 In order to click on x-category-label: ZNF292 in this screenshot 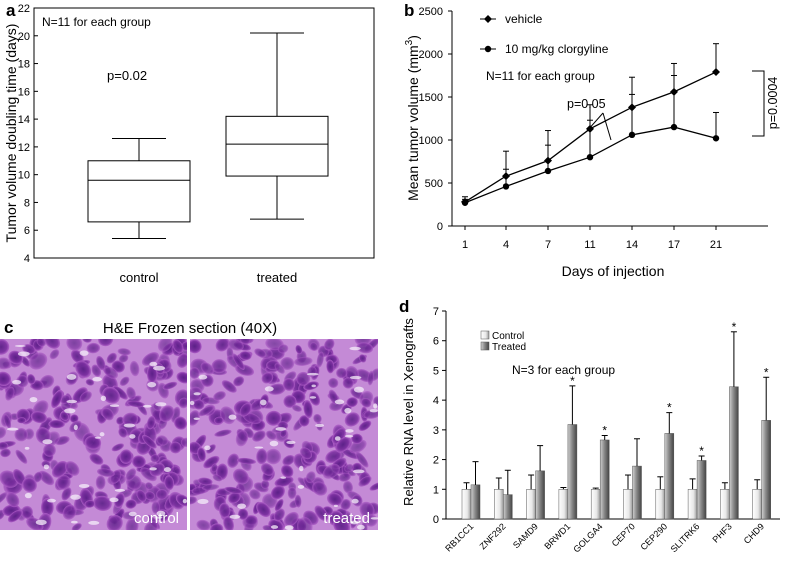, I will do `click(493, 536)`.